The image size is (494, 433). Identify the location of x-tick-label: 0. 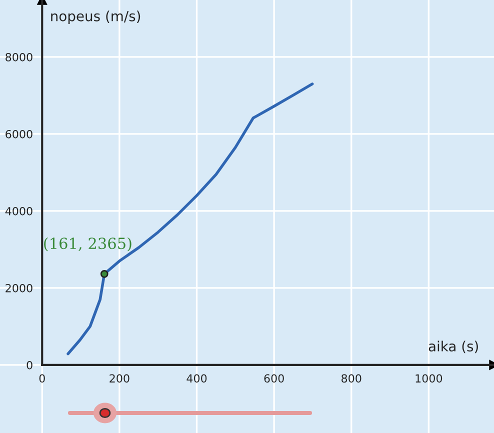
(42, 378).